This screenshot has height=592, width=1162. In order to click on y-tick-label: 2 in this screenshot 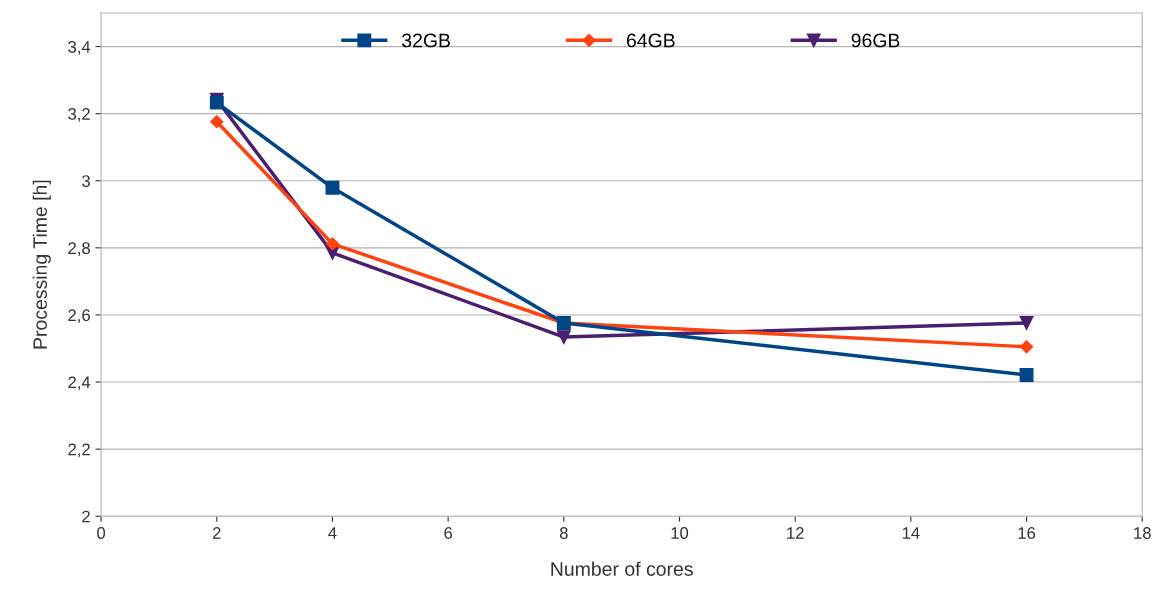, I will do `click(86, 516)`.